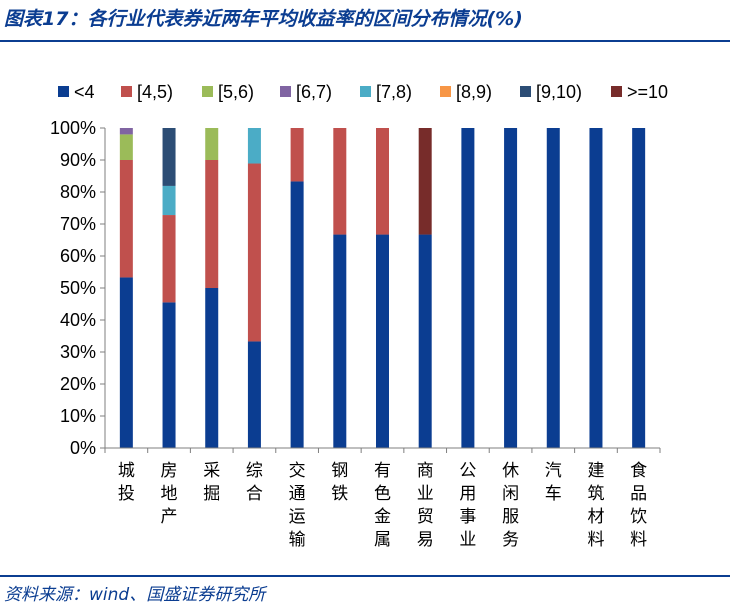 The image size is (730, 611). What do you see at coordinates (211, 482) in the screenshot?
I see `x-category-label: 采掘` at bounding box center [211, 482].